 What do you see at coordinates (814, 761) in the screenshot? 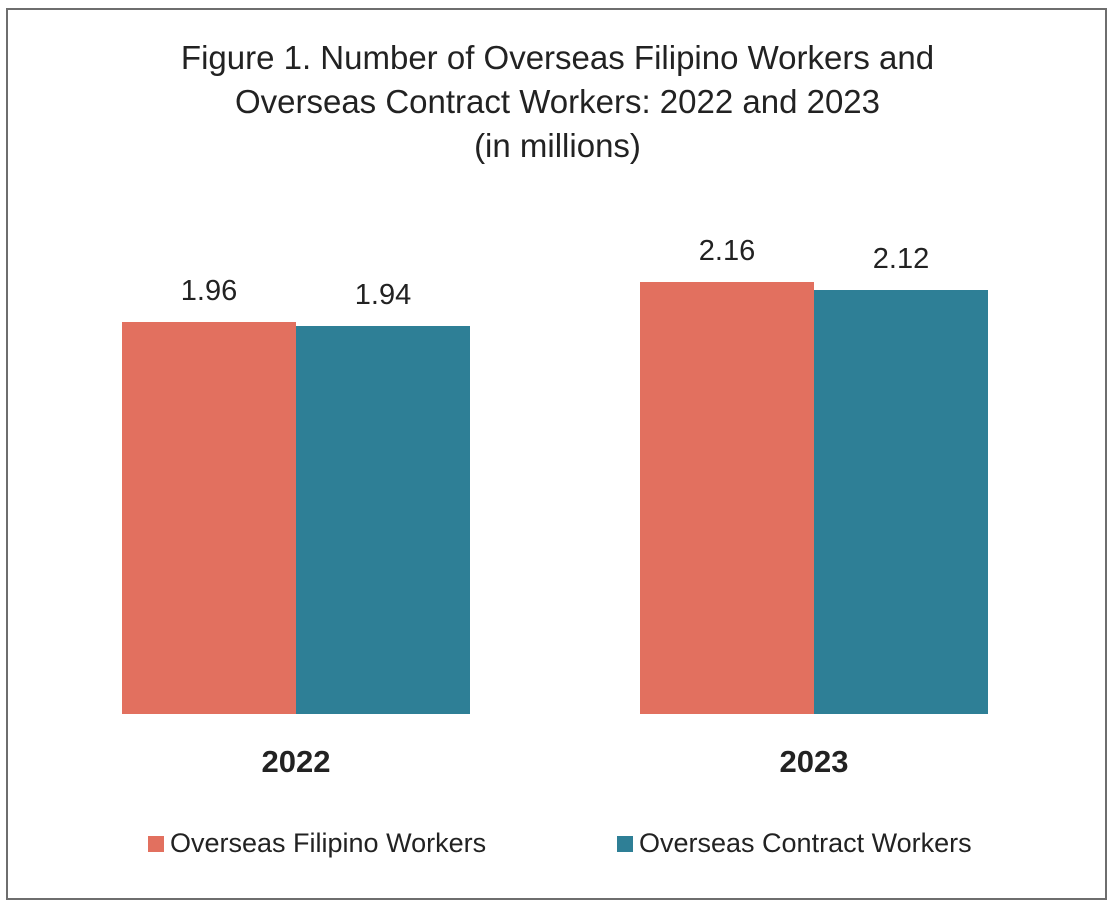
I see `category-label-2023: 2023` at bounding box center [814, 761].